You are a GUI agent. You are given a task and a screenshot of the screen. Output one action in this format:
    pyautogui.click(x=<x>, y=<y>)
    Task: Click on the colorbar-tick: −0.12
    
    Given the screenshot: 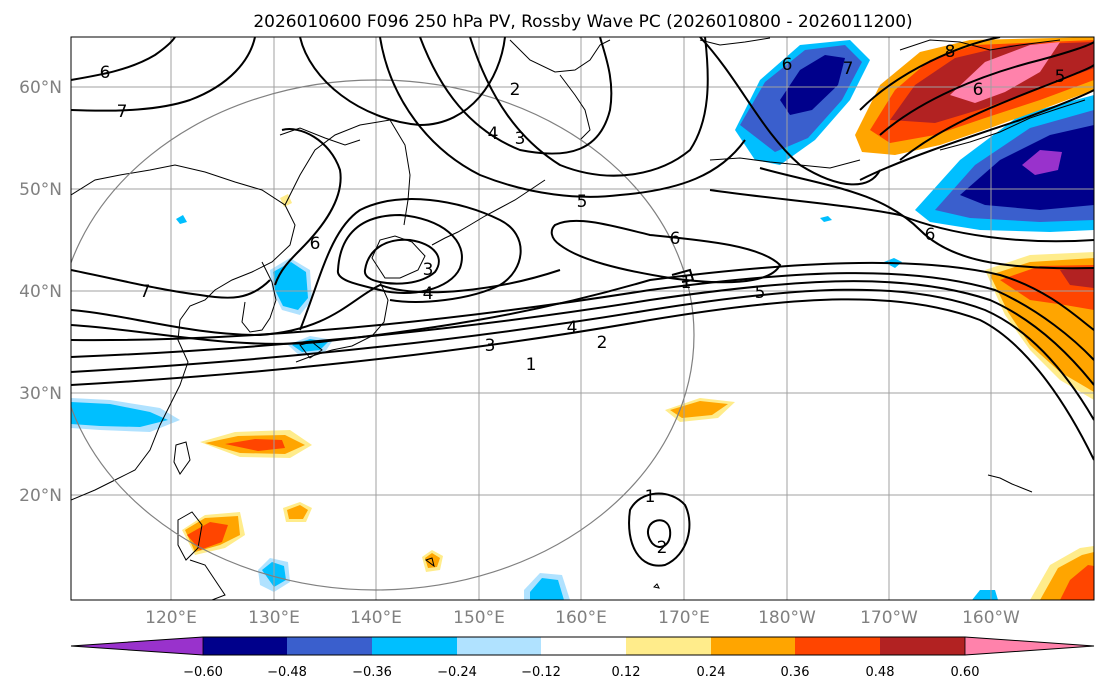 What is the action you would take?
    pyautogui.click(x=541, y=672)
    